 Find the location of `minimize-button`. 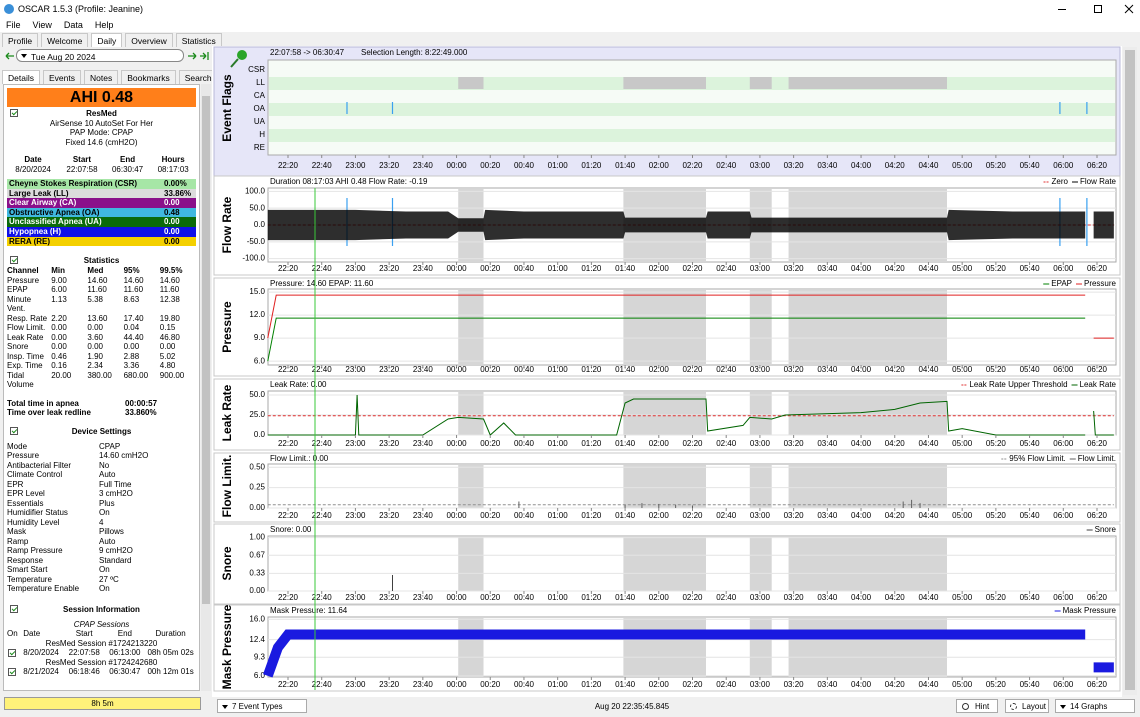

minimize-button is located at coordinates (1062, 9).